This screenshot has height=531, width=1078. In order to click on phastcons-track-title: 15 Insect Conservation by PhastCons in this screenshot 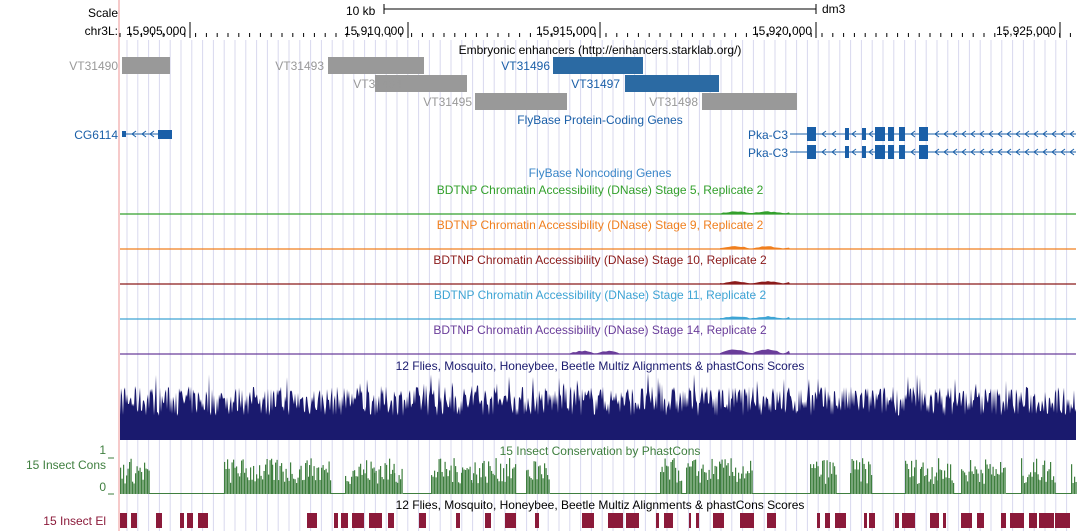, I will do `click(600, 451)`.